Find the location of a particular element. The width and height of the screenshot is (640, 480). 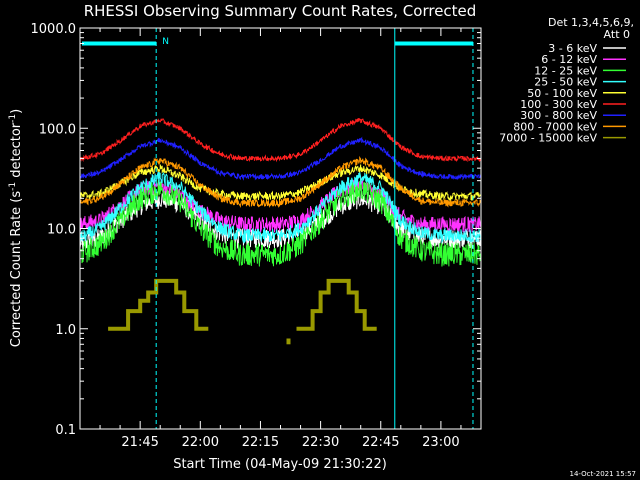

footer-date: 14-Oct-2021 15:57 is located at coordinates (603, 474).